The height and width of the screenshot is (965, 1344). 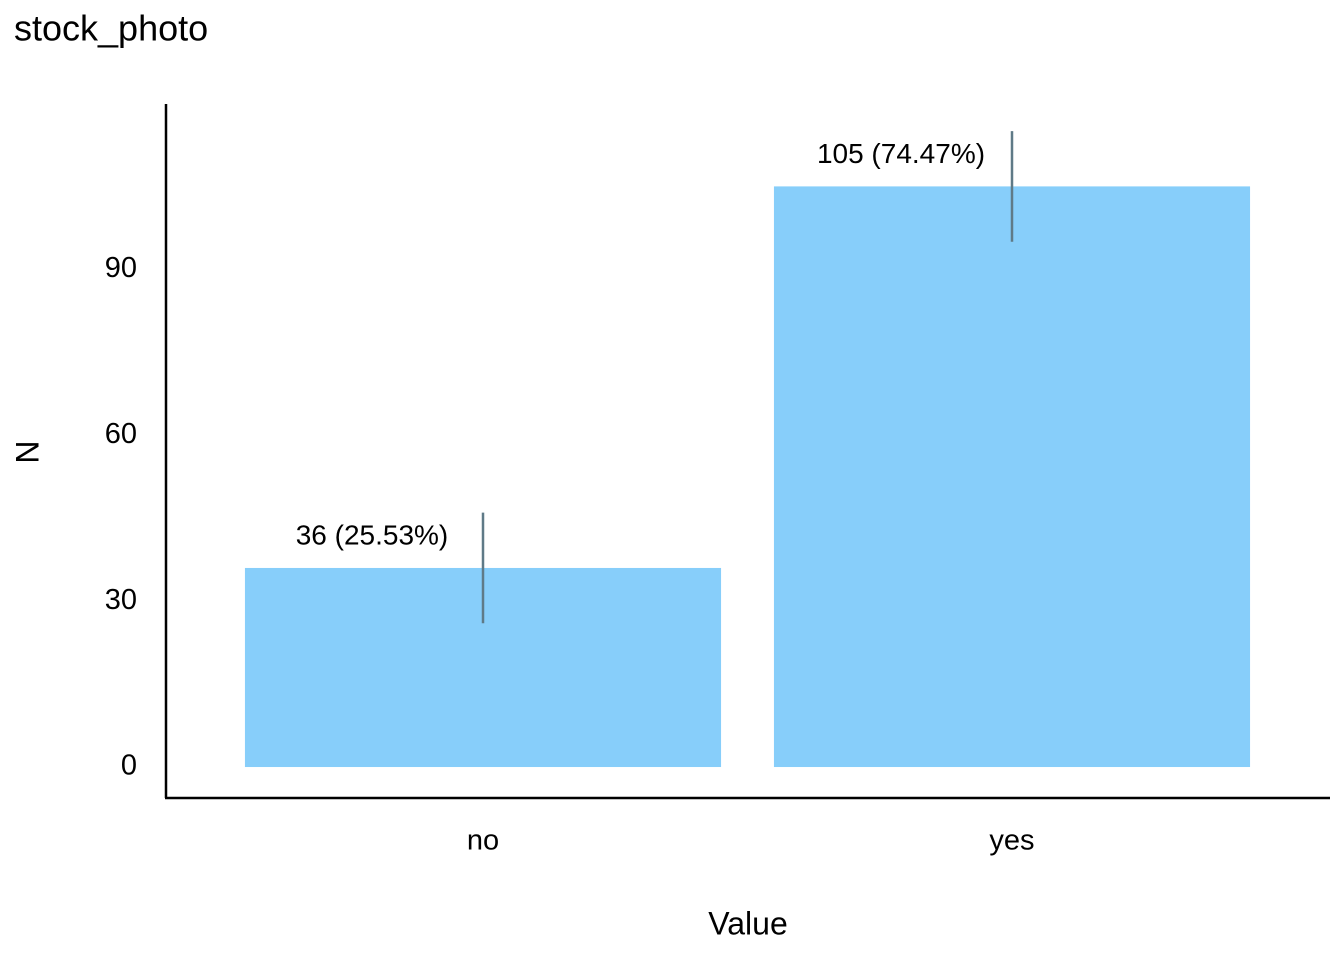 What do you see at coordinates (27, 451) in the screenshot?
I see `y-axis-label: N` at bounding box center [27, 451].